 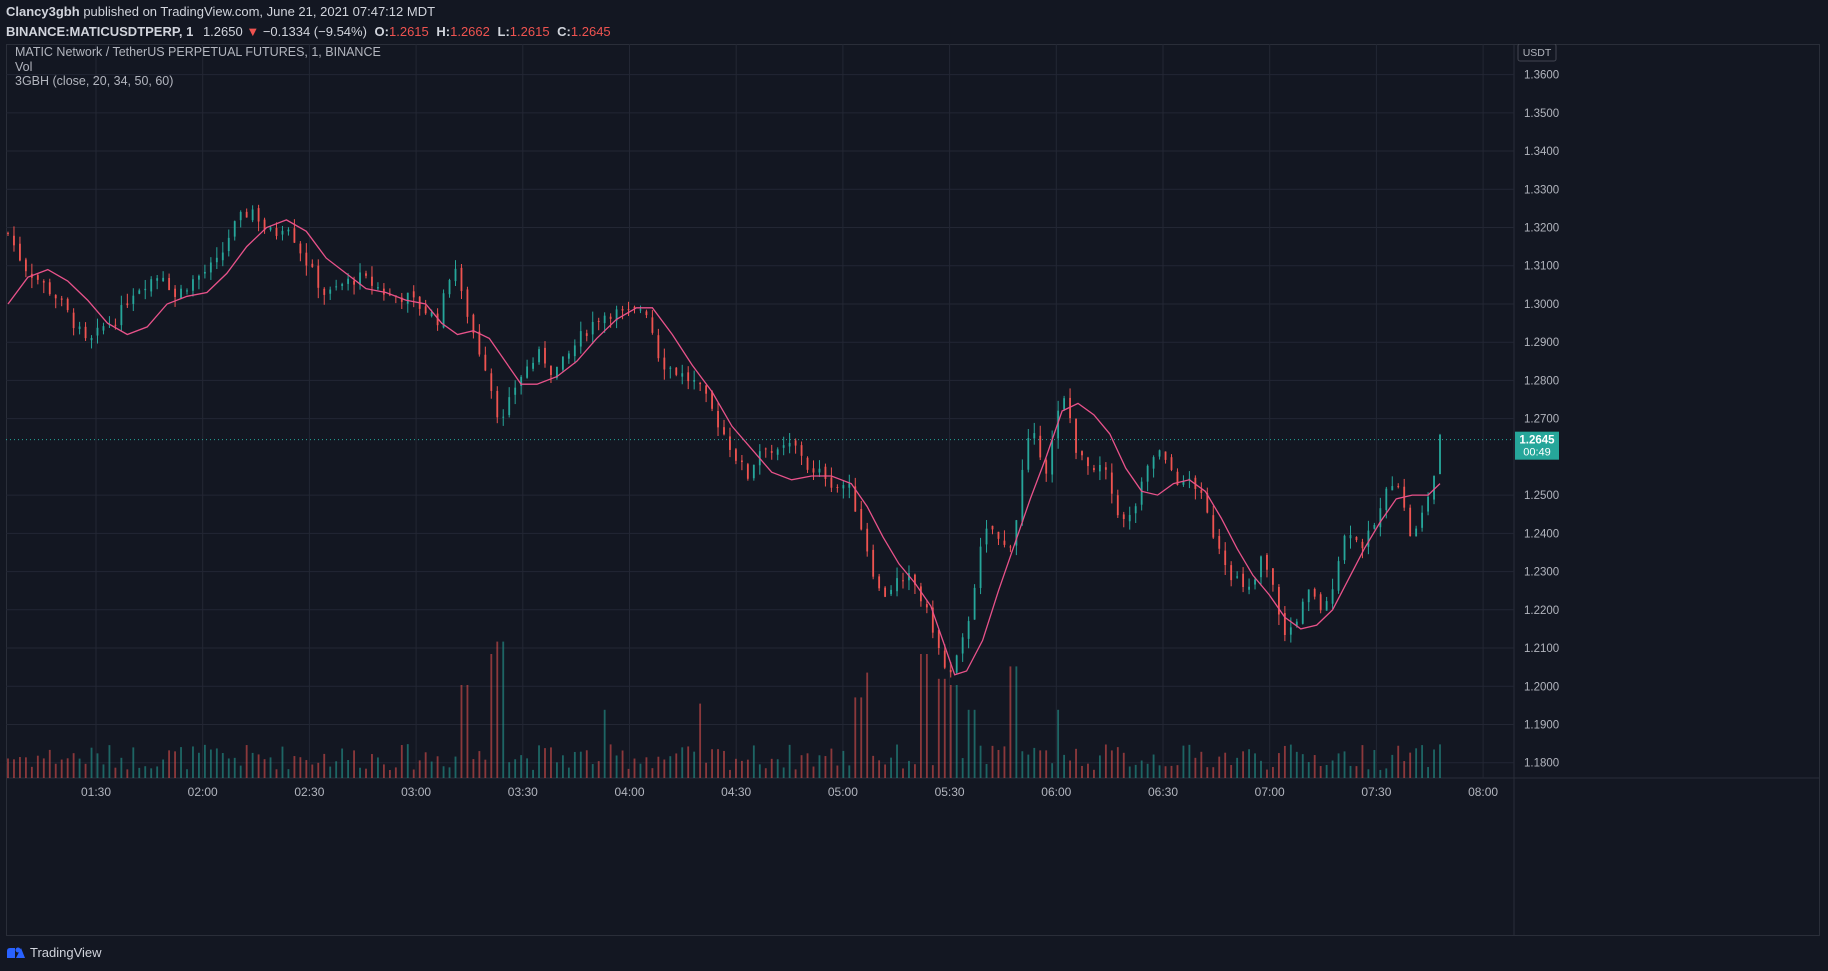 I want to click on last-price-label: 1.2645, so click(x=1537, y=441).